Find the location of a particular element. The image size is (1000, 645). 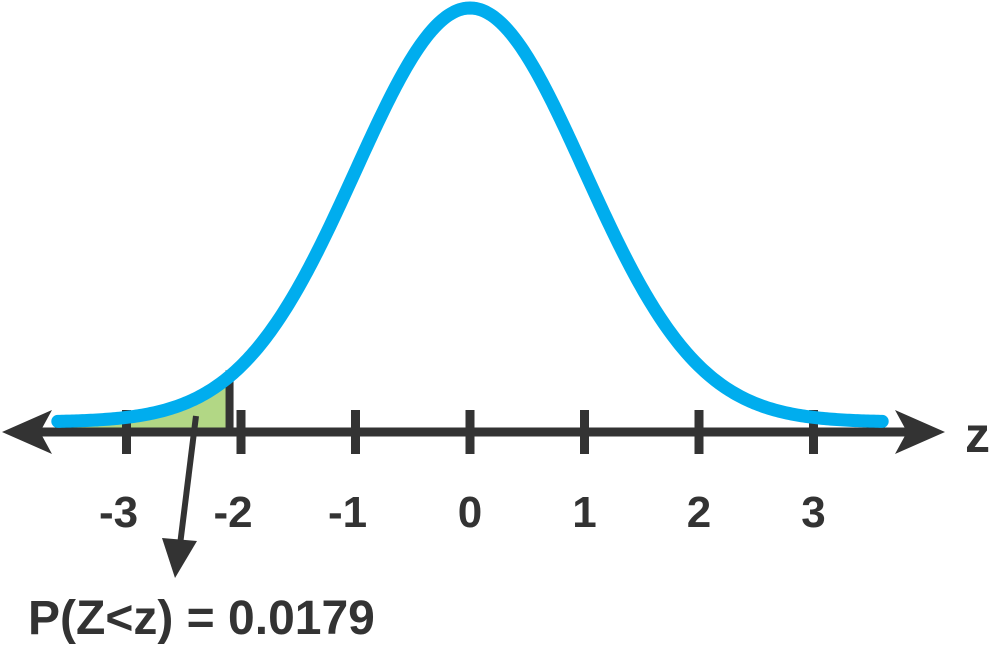

probability-annotation: P(Z<z) = 0.0179 is located at coordinates (201, 618).